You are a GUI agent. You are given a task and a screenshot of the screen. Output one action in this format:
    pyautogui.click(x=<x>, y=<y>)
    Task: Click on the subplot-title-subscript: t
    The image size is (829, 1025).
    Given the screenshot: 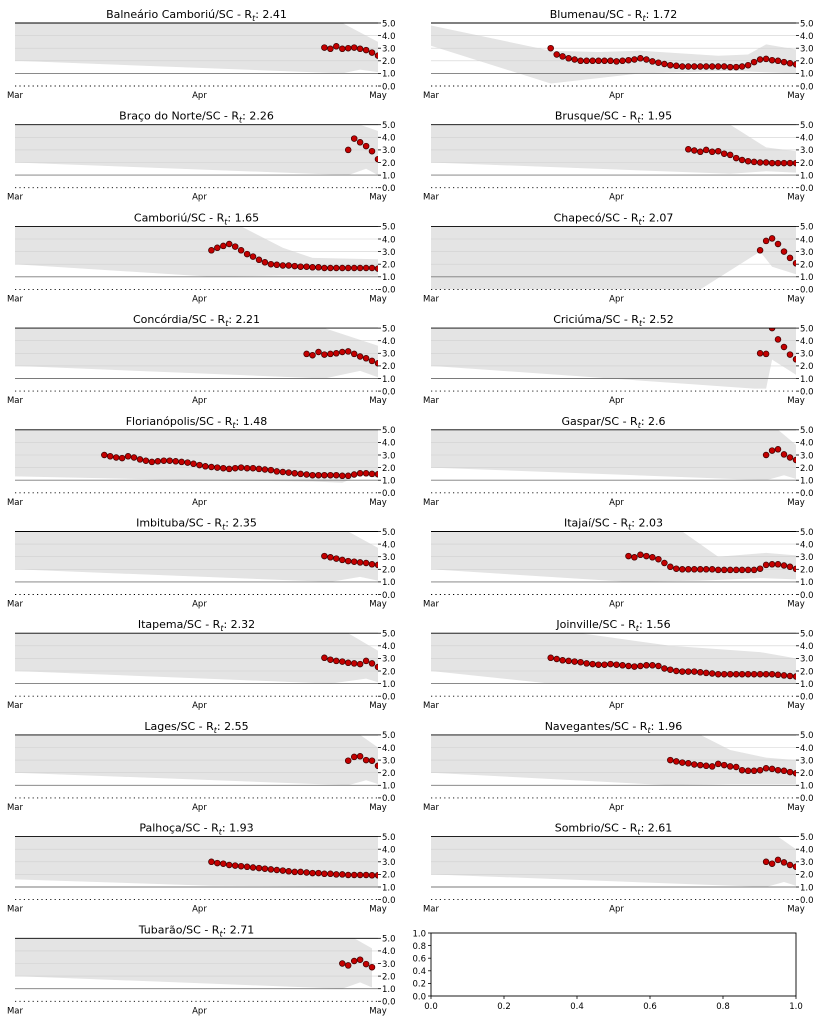 What is the action you would take?
    pyautogui.click(x=226, y=221)
    